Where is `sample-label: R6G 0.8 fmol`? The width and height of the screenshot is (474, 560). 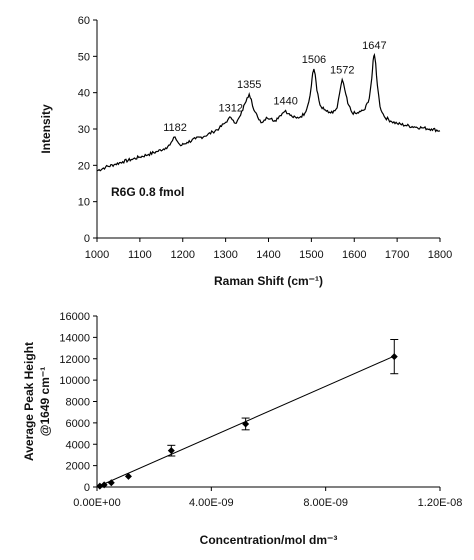 sample-label: R6G 0.8 fmol is located at coordinates (147, 192).